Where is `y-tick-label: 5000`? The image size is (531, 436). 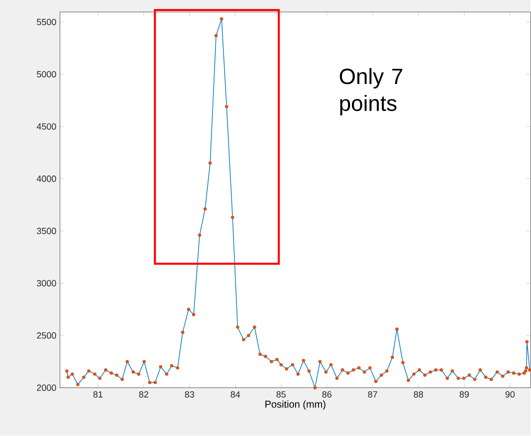 y-tick-label: 5000 is located at coordinates (46, 74).